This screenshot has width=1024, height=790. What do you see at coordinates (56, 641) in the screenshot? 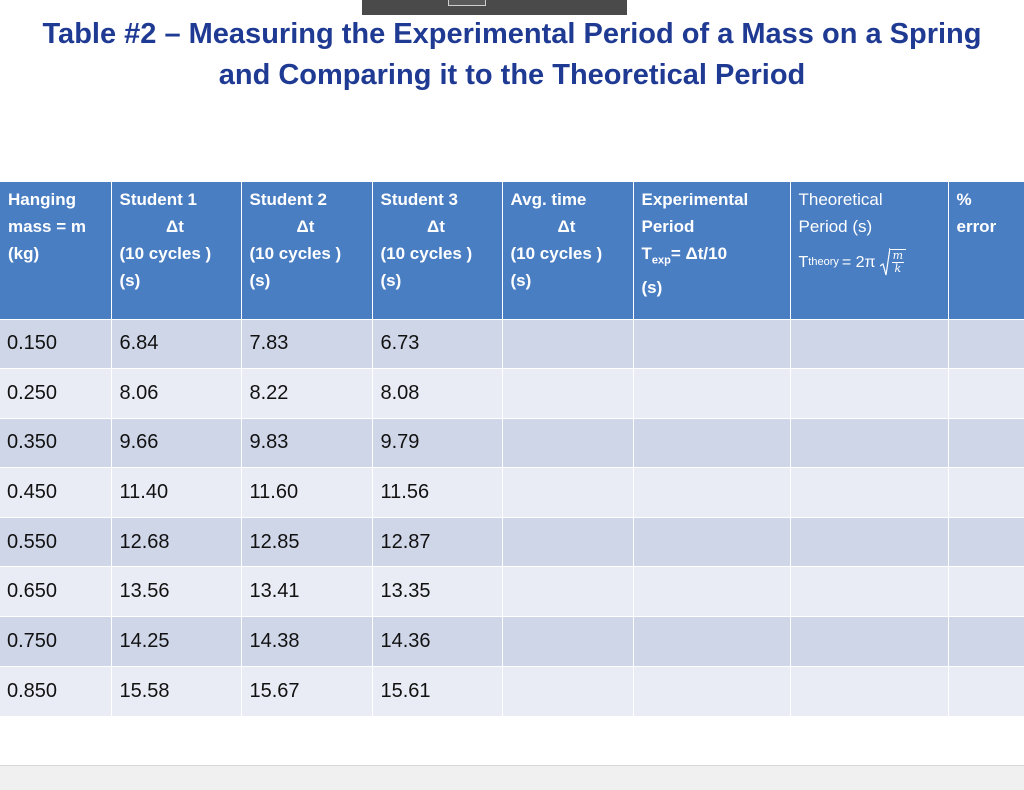
I see `mass-cell: 0.750` at bounding box center [56, 641].